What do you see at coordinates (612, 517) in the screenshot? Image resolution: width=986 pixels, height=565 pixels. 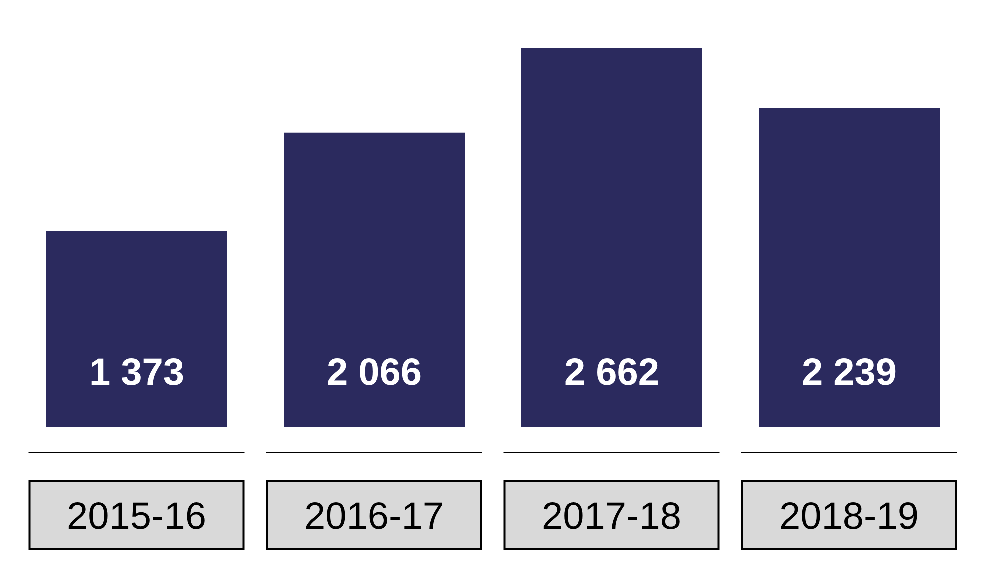 I see `x-tick-label: 2017-18` at bounding box center [612, 517].